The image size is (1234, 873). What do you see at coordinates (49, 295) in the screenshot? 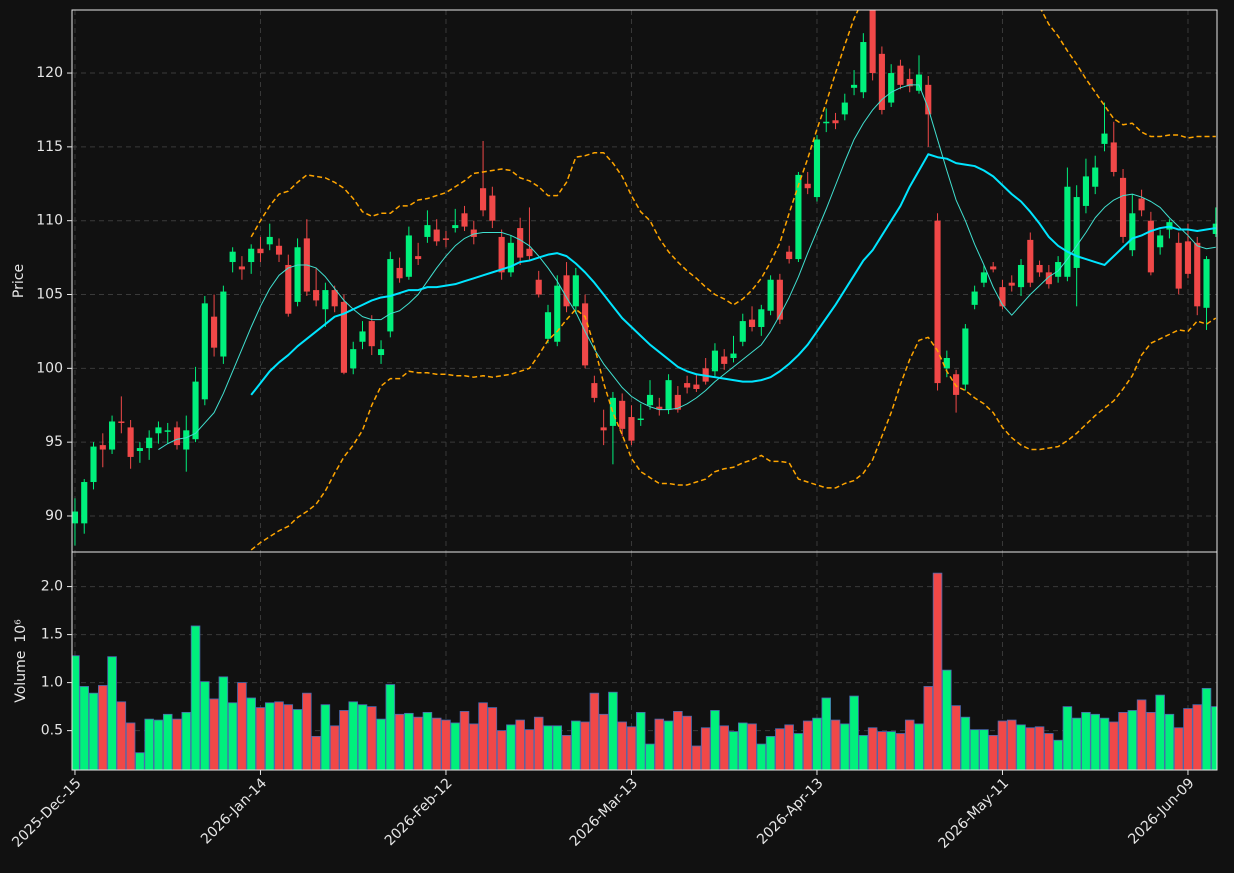
I see `y-tick-label: 105` at bounding box center [49, 295].